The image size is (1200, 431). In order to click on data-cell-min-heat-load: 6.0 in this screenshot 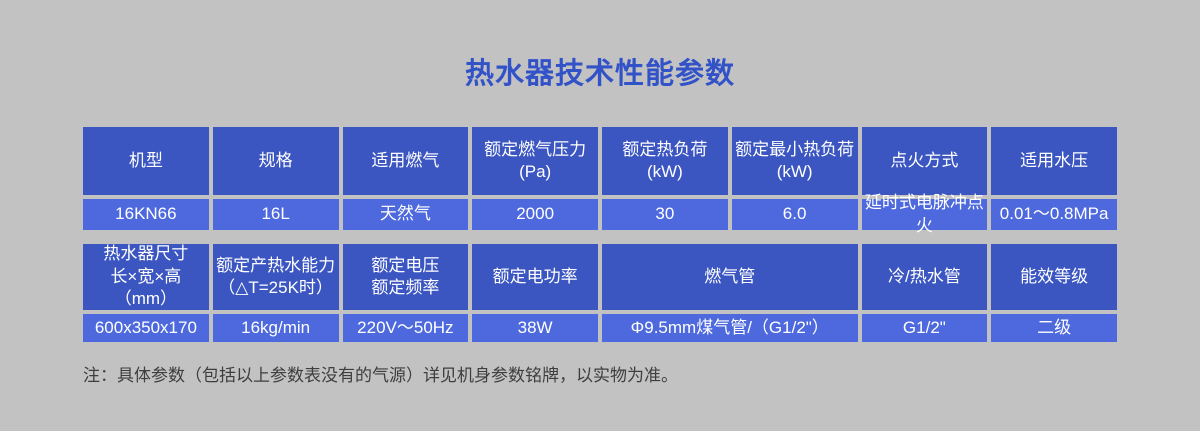, I will do `click(794, 214)`.